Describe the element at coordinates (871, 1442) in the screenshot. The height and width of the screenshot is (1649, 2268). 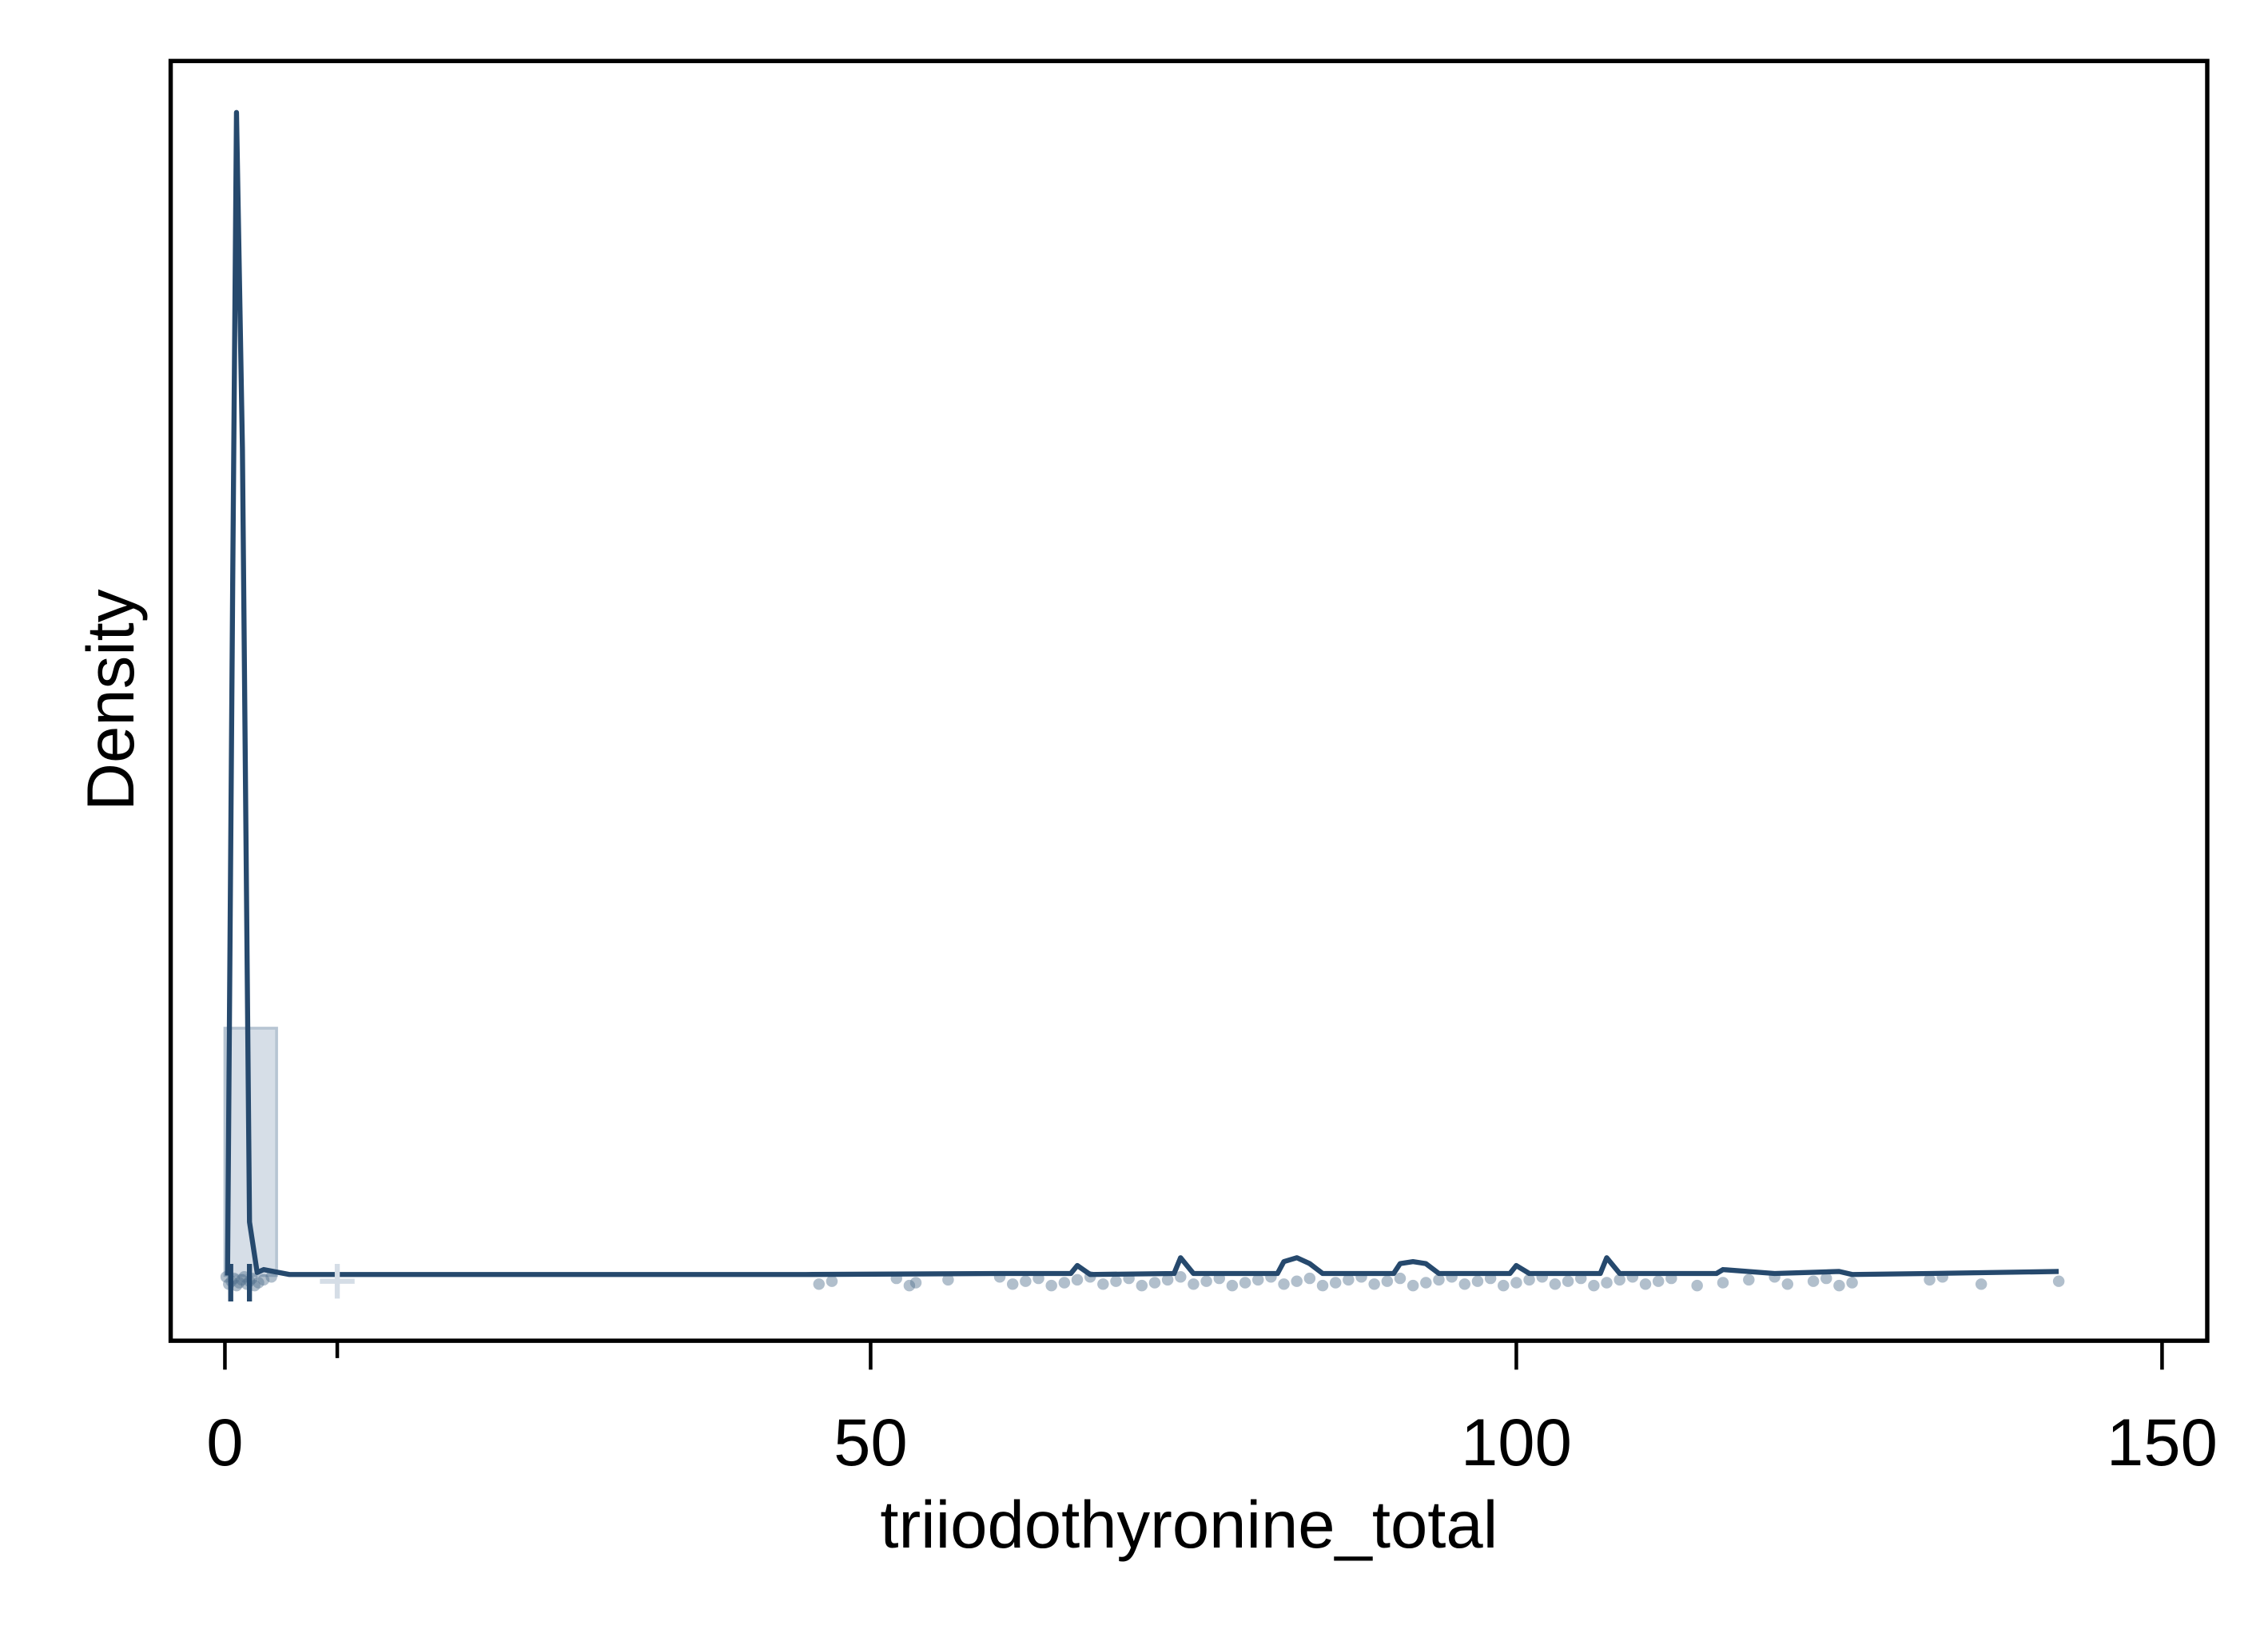
I see `x-tick-label: 50` at that location.